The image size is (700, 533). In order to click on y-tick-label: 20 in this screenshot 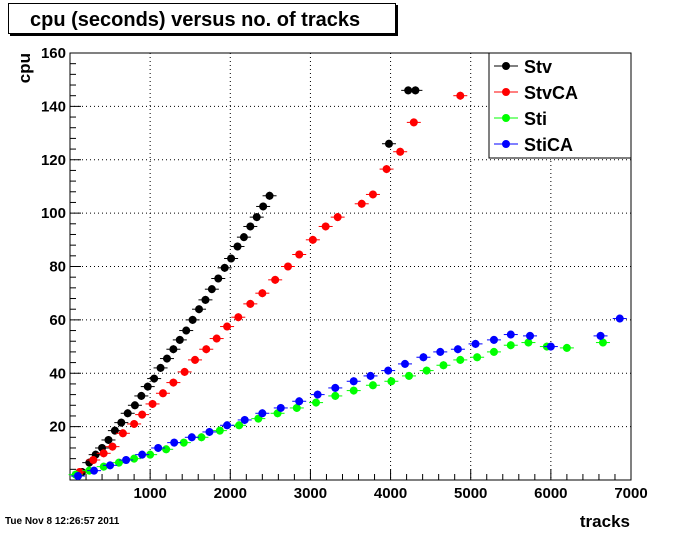, I will do `click(57, 427)`.